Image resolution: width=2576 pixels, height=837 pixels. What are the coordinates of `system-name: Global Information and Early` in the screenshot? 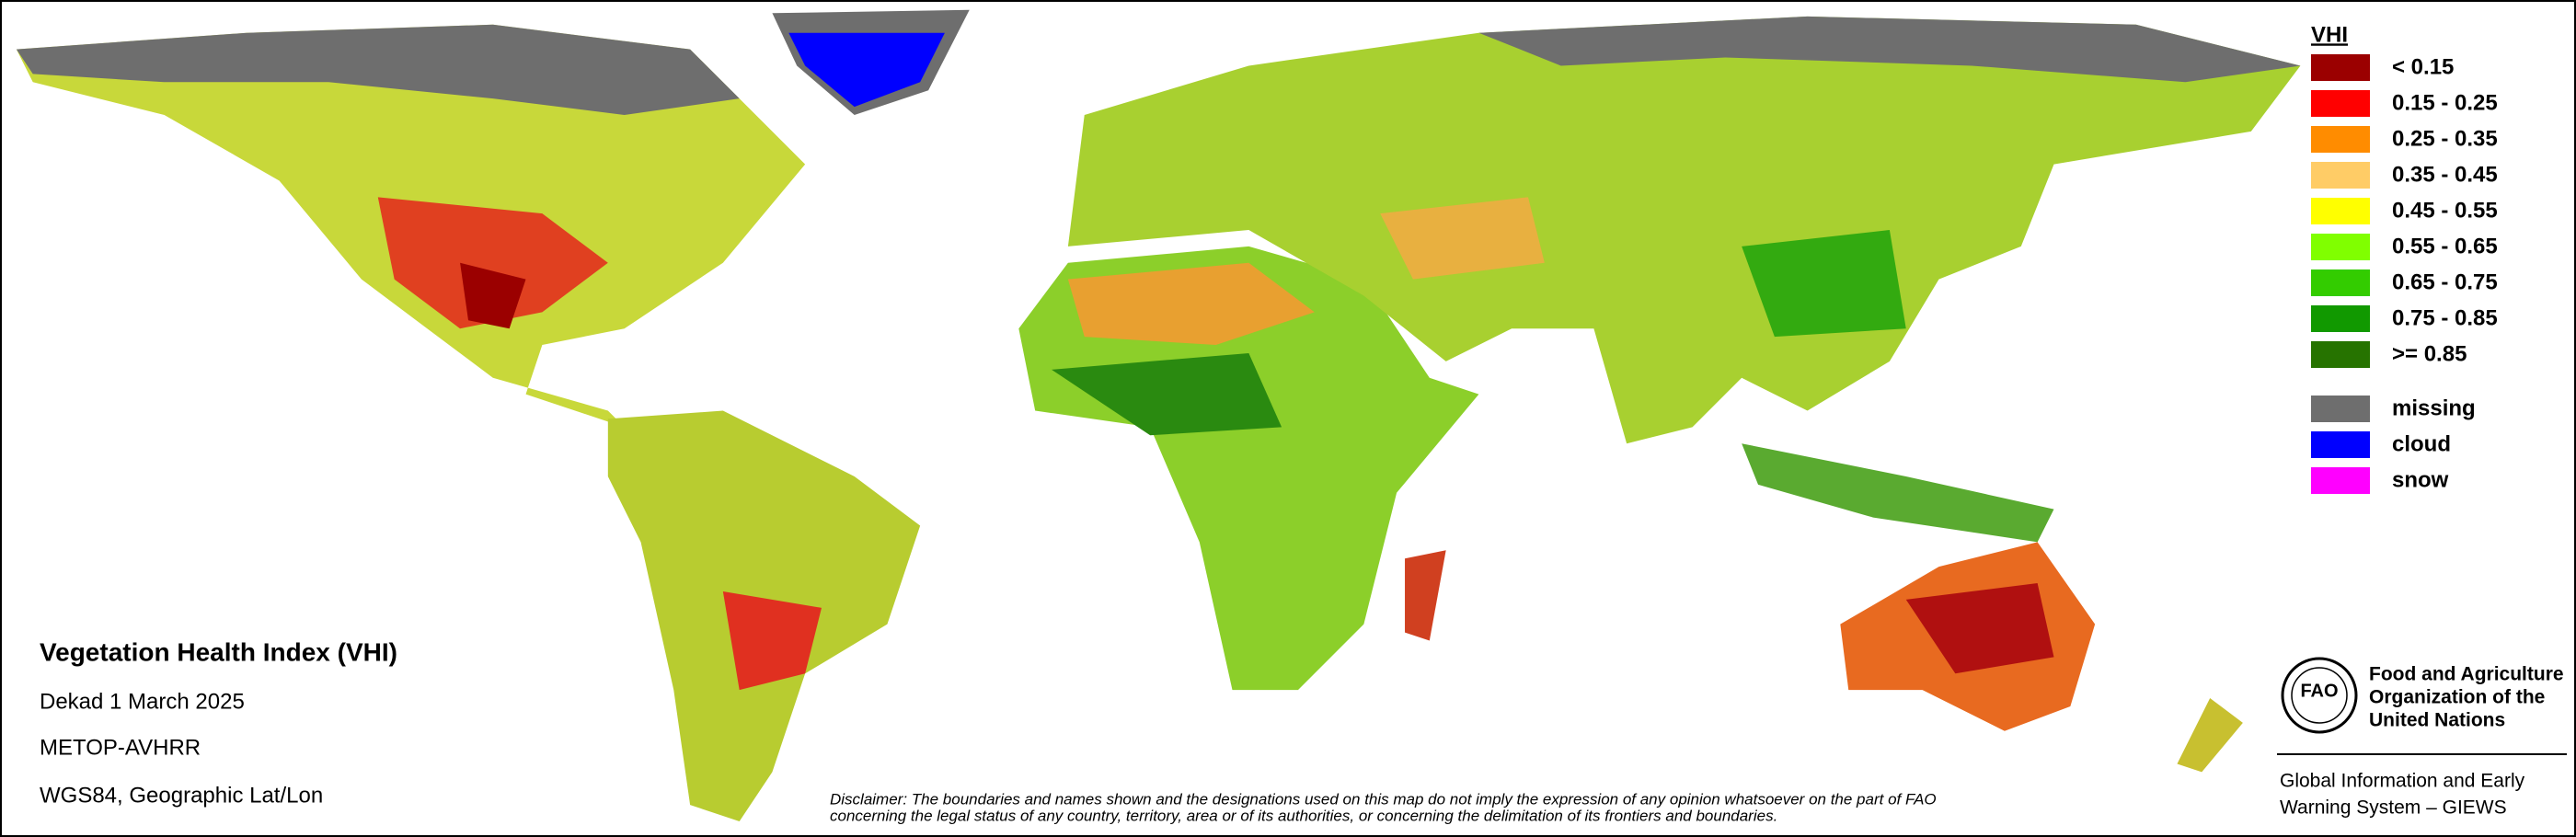 It's located at (2402, 781).